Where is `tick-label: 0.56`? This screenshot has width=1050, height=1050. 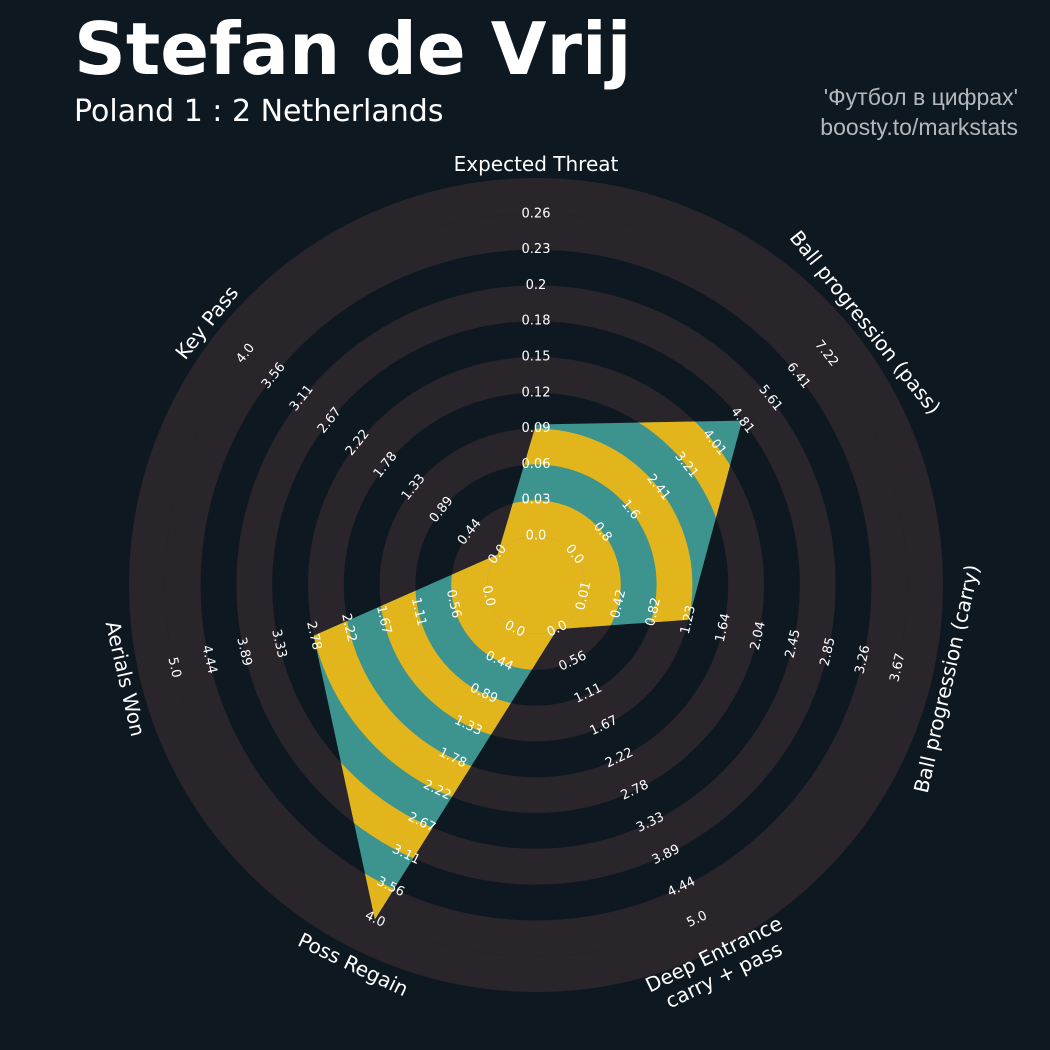
tick-label: 0.56 is located at coordinates (453, 604).